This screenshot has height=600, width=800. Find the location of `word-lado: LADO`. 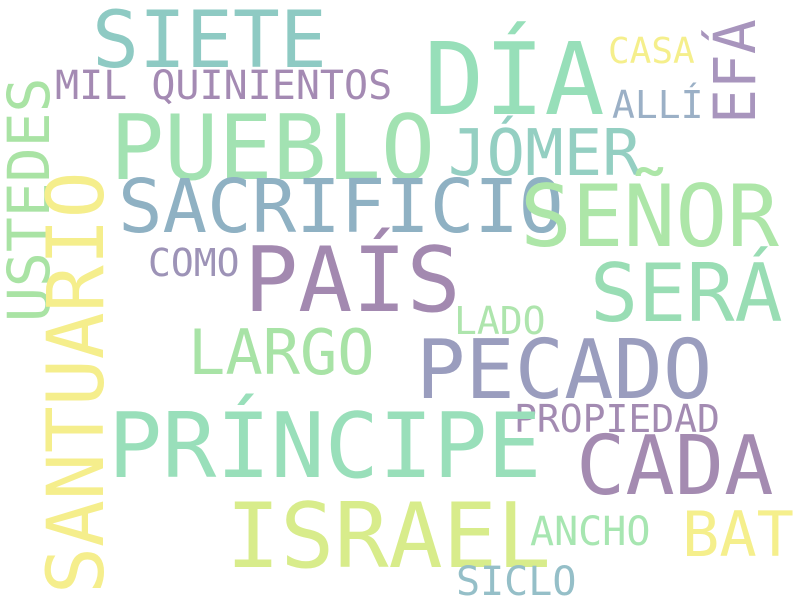

word-lado: LADO is located at coordinates (500, 321).